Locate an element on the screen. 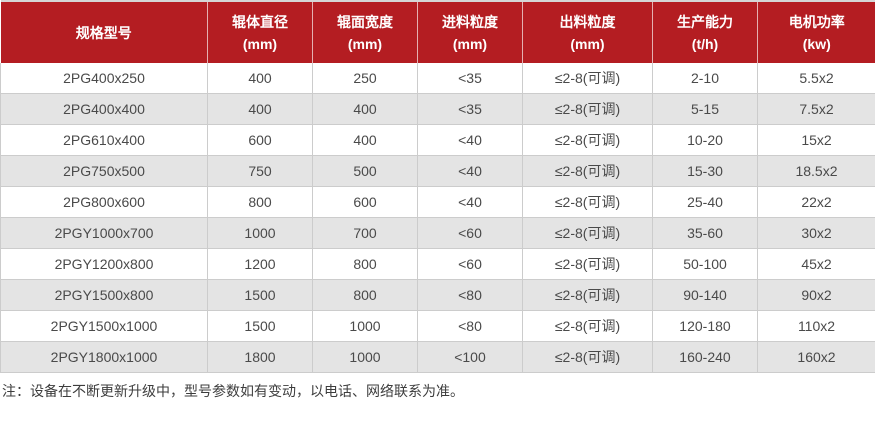 The image size is (875, 426). col-header-title: 进料粒度 is located at coordinates (470, 21).